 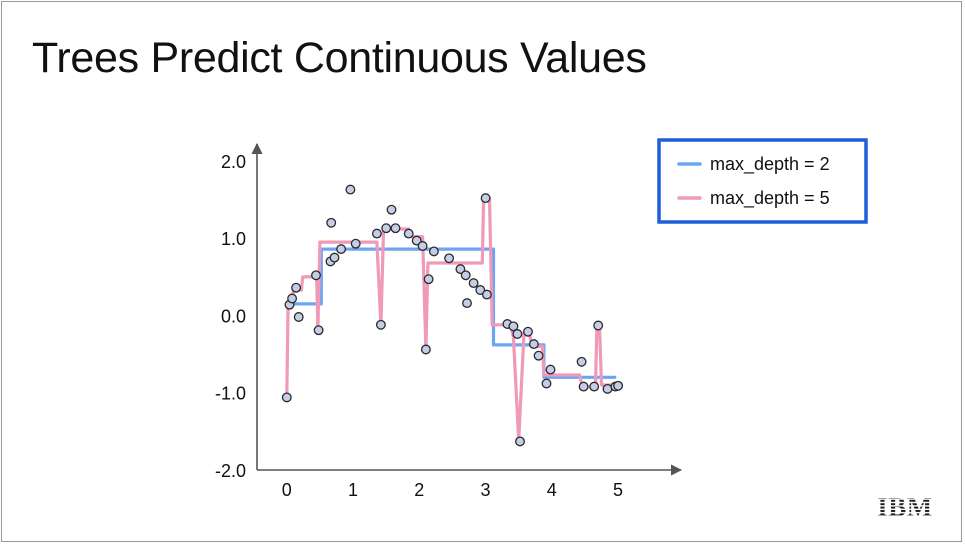 What do you see at coordinates (552, 490) in the screenshot?
I see `x-tick-label: 4` at bounding box center [552, 490].